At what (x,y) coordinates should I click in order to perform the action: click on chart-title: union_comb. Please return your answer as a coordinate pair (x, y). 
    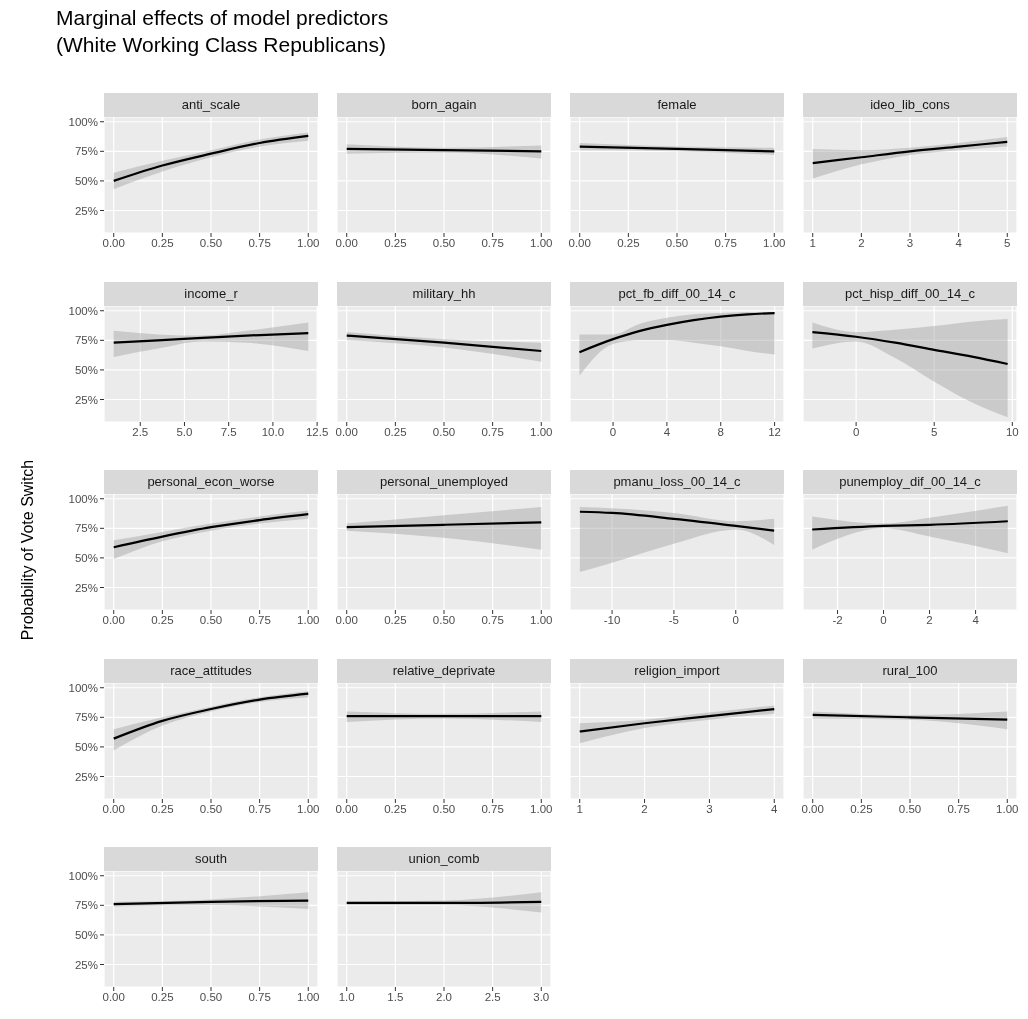
    Looking at the image, I should click on (444, 859).